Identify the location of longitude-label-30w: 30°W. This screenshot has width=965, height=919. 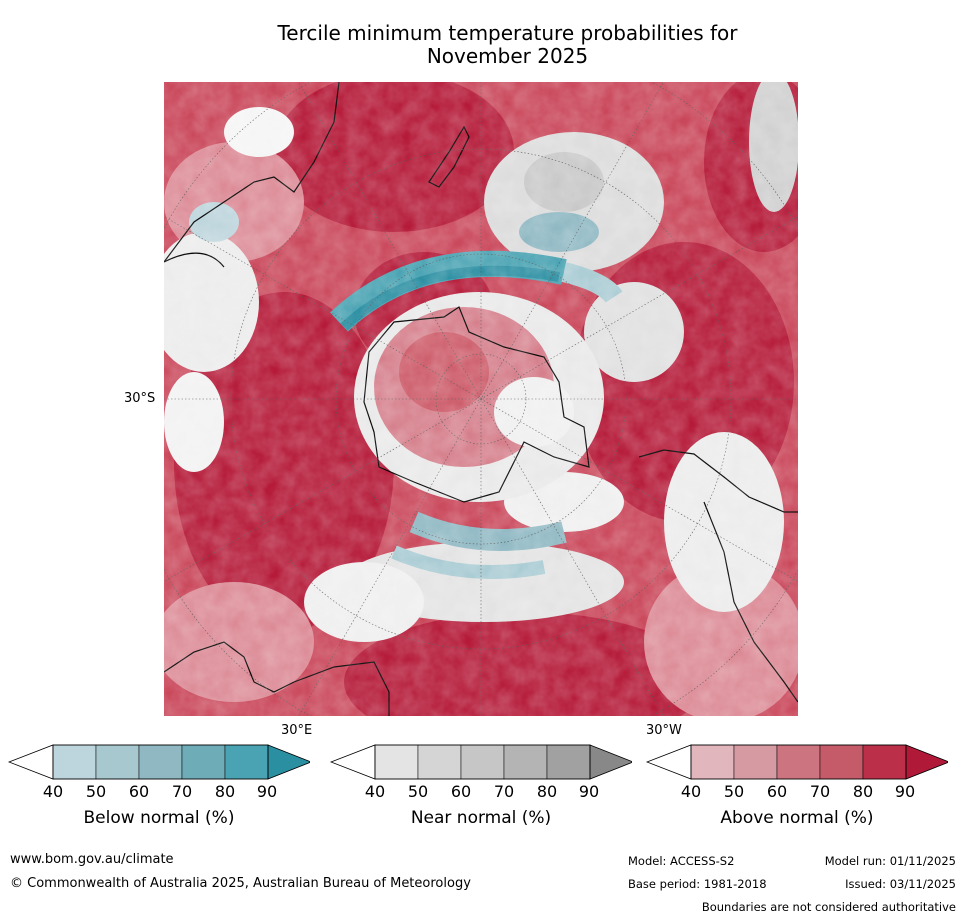
(664, 730).